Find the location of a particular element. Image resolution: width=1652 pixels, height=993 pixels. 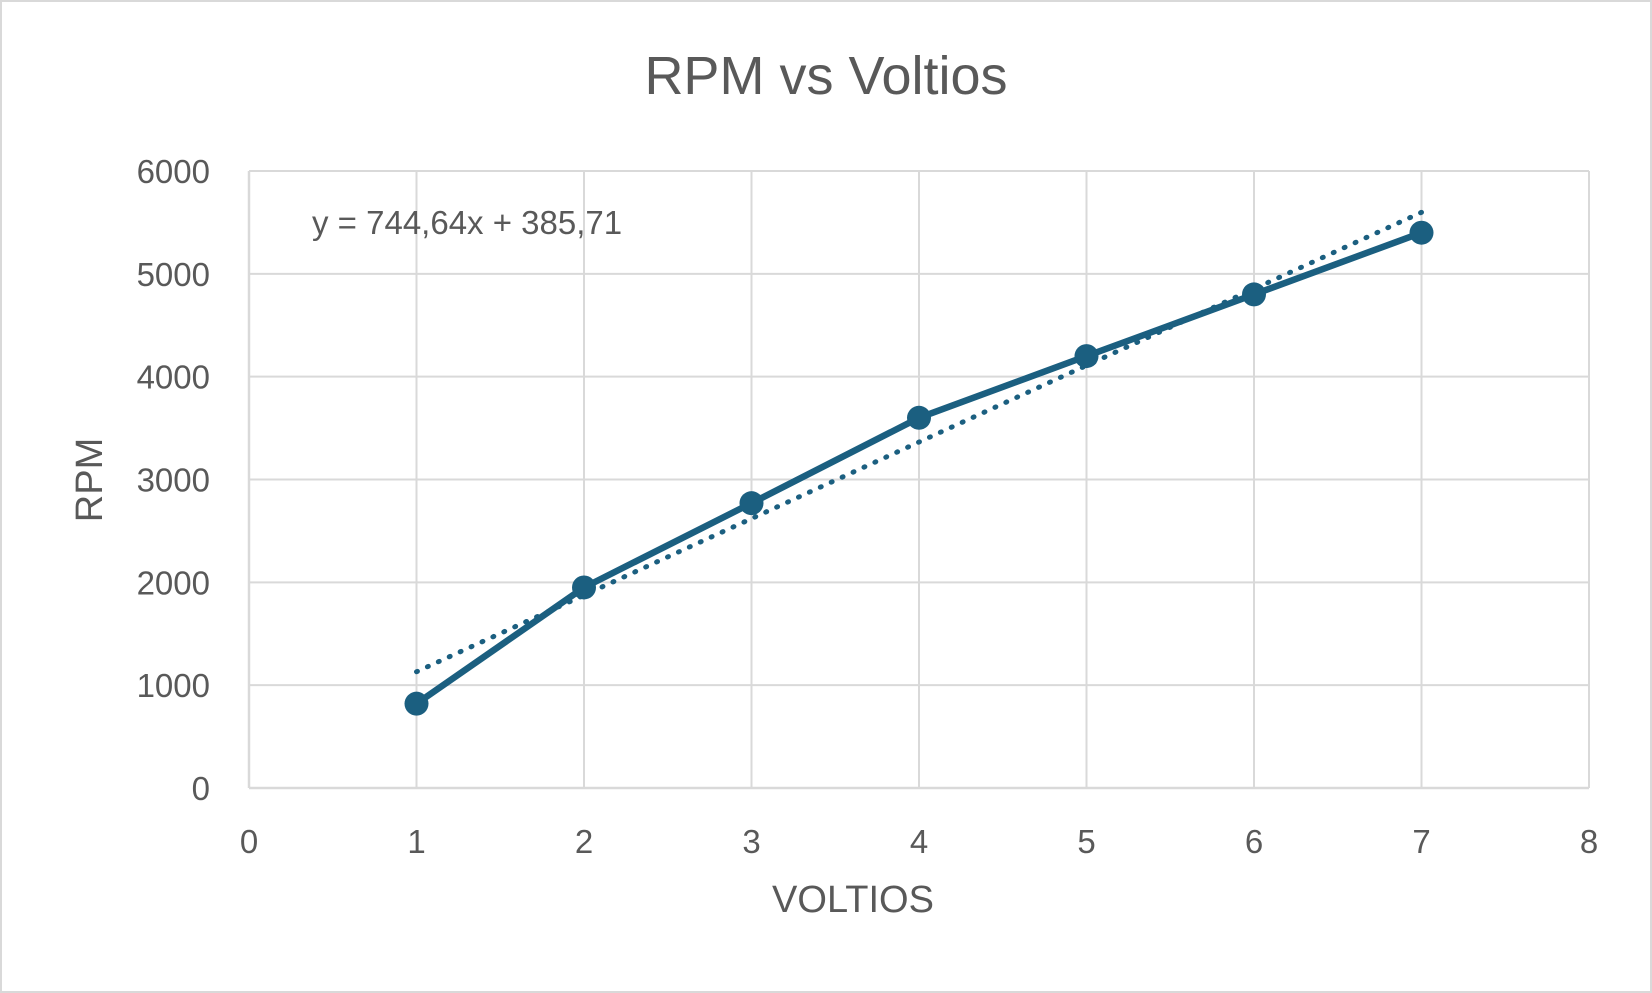

x-tick-label: 8 is located at coordinates (1589, 841).